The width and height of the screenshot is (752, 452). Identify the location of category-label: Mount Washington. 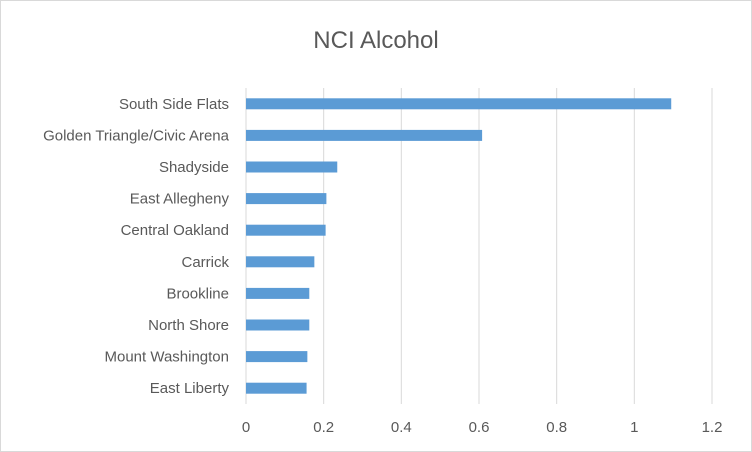
(166, 357).